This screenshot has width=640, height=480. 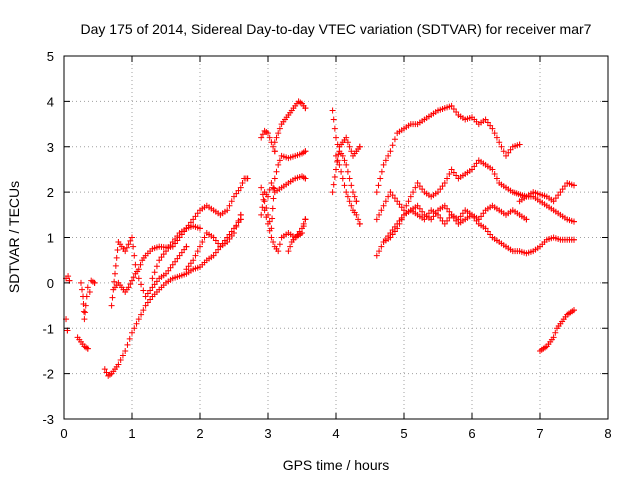 What do you see at coordinates (335, 433) in the screenshot?
I see `x-tick-labels: 0 1 2 3 4 5 6 7 8` at bounding box center [335, 433].